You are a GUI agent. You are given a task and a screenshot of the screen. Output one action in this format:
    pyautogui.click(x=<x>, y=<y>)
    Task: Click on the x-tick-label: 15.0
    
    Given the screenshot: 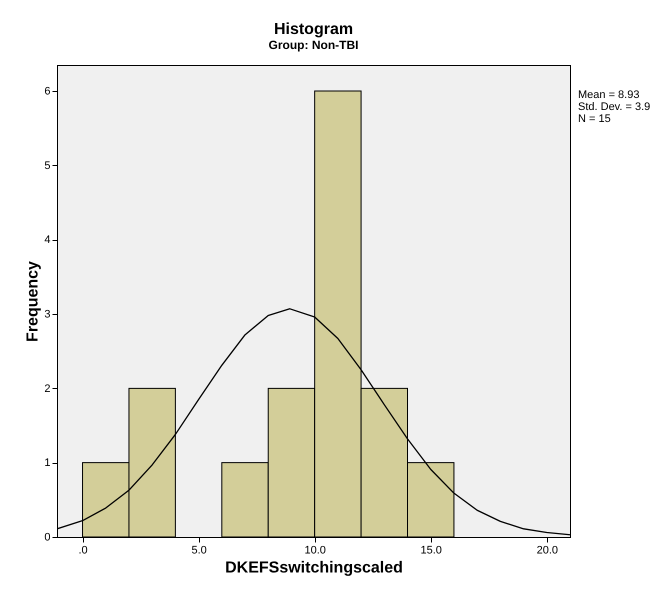 What is the action you would take?
    pyautogui.click(x=431, y=550)
    